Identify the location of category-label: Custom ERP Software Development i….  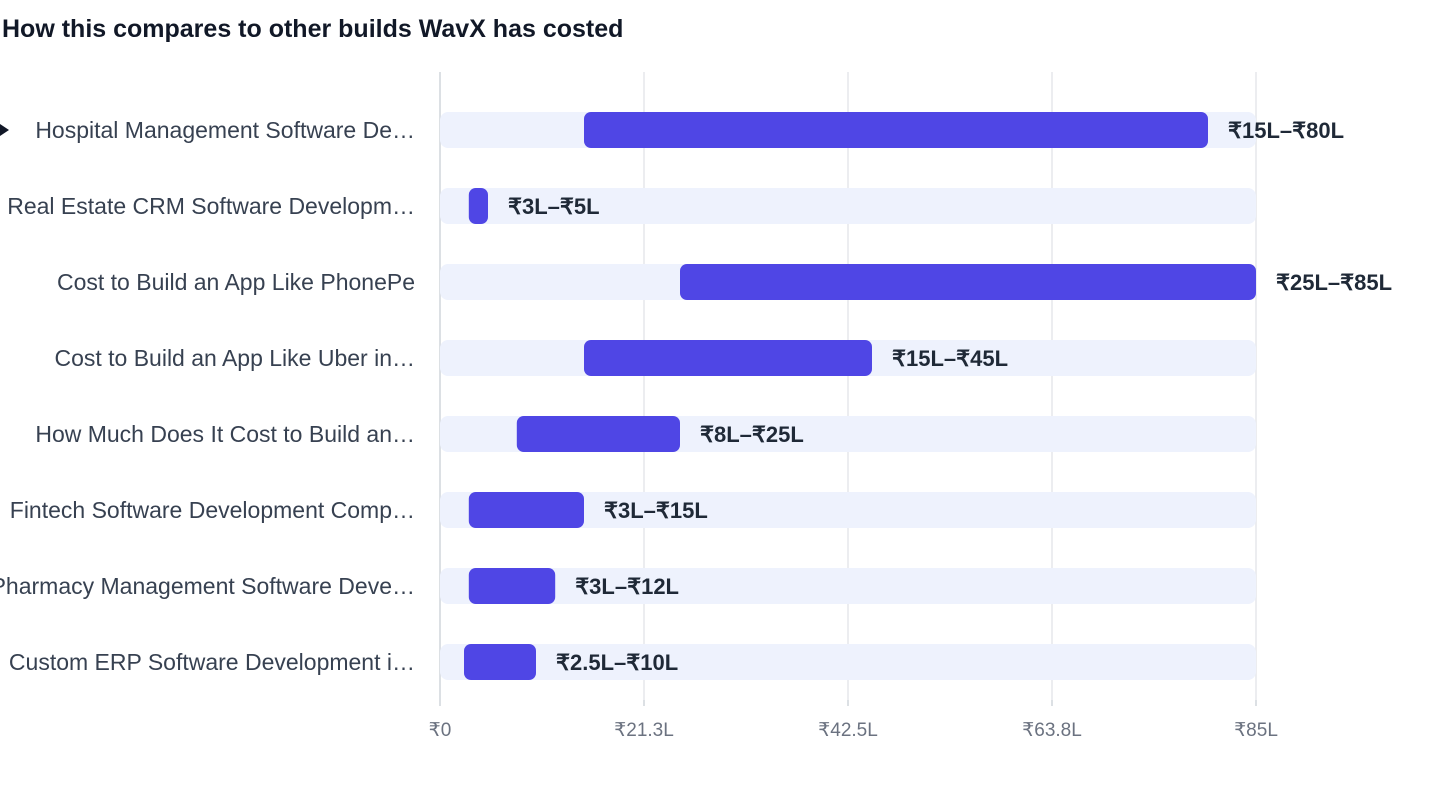
(212, 662).